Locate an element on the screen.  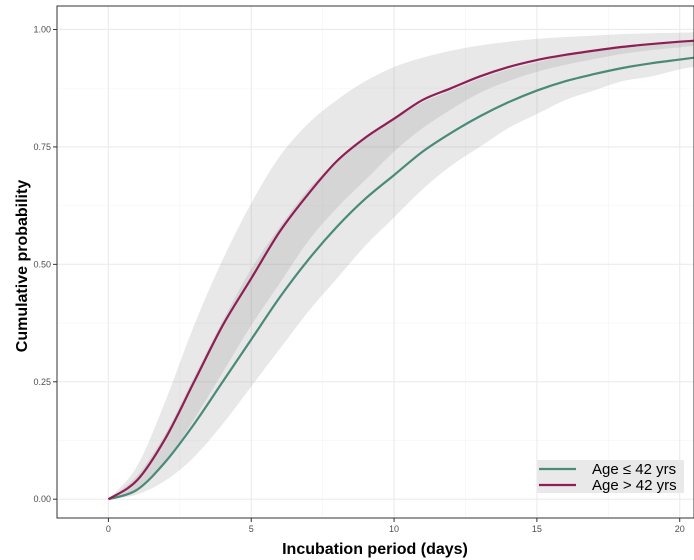
legend-label-series-1: Age > 42 yrs is located at coordinates (634, 485).